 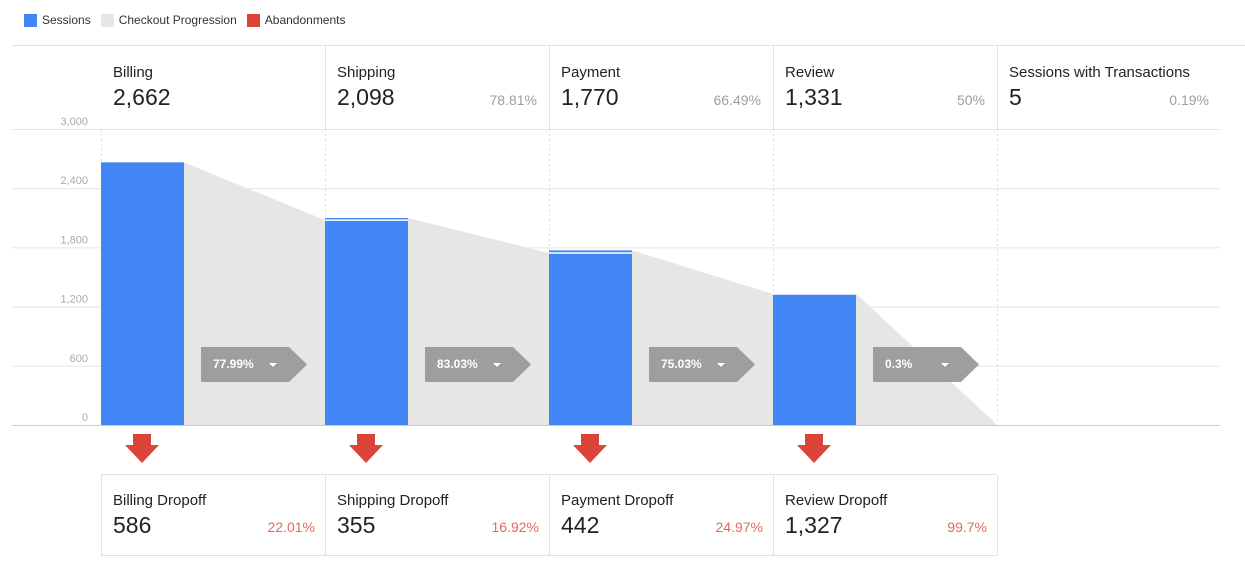 I want to click on step-pct: 78.81%, so click(x=513, y=100).